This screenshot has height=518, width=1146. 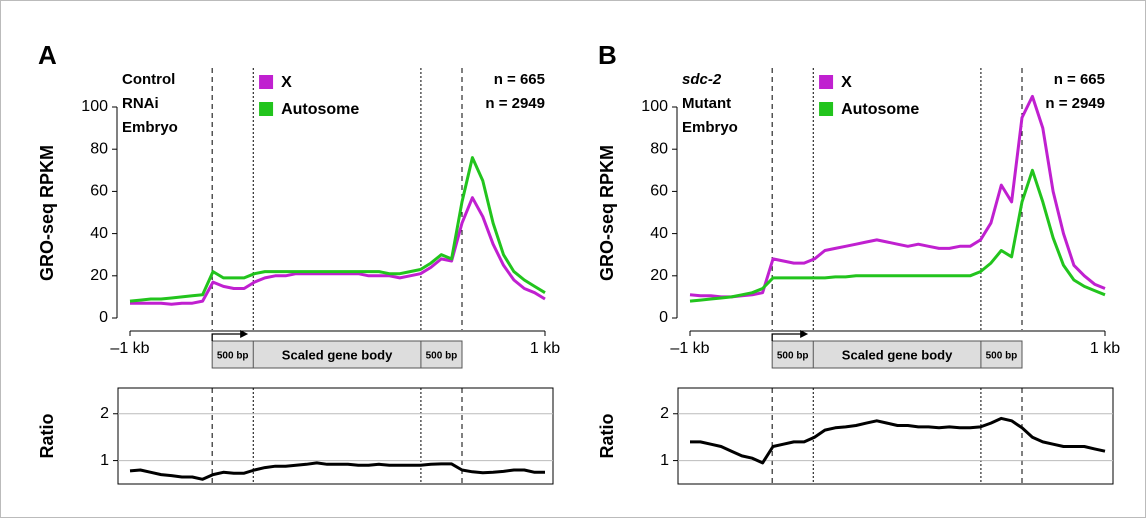 I want to click on condition-label: Mutant, so click(x=706, y=103).